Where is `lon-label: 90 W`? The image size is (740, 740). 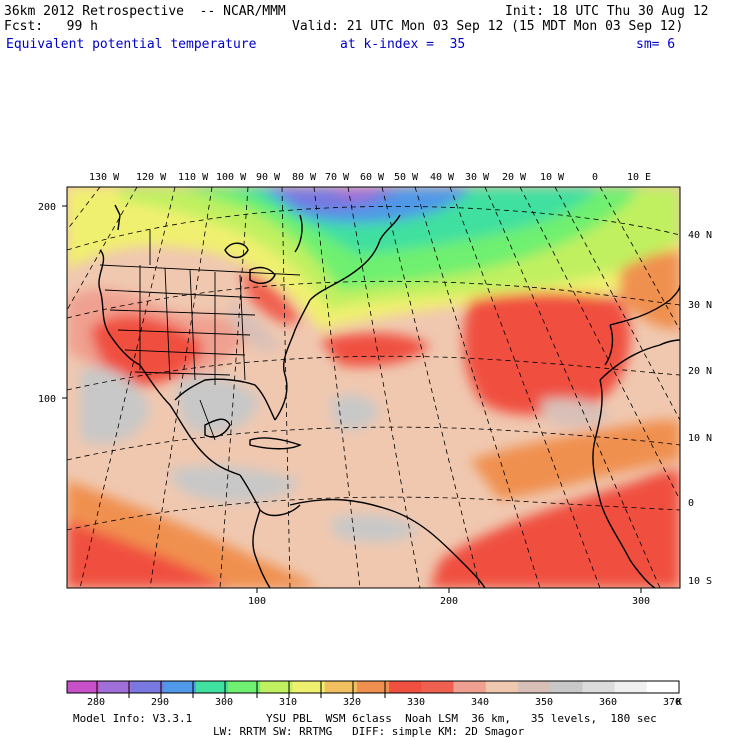 lon-label: 90 W is located at coordinates (268, 177).